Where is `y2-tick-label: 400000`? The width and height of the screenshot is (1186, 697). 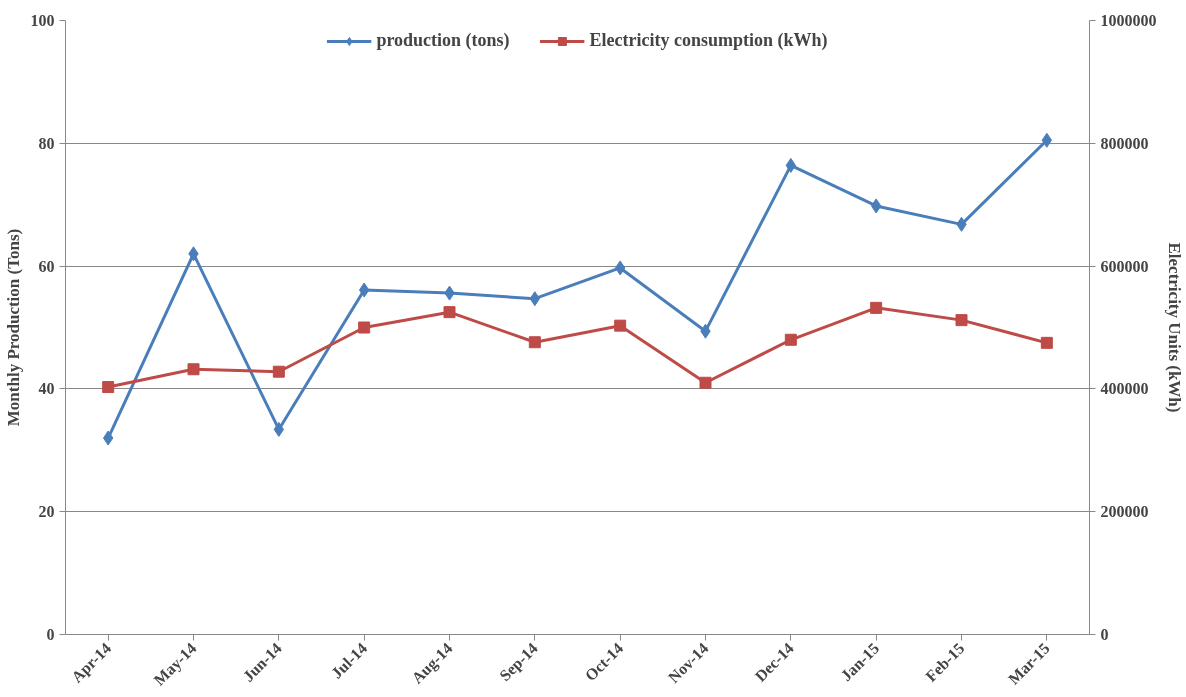
y2-tick-label: 400000 is located at coordinates (1124, 389).